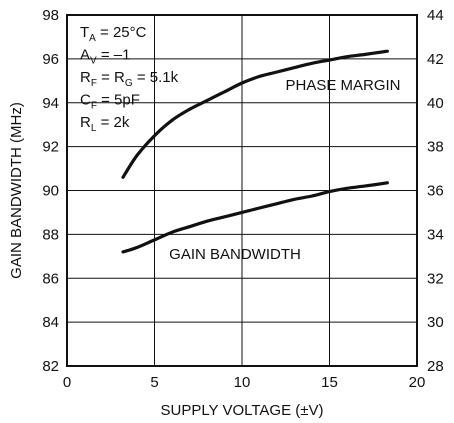  Describe the element at coordinates (417, 382) in the screenshot. I see `x-tick-label: 20` at that location.